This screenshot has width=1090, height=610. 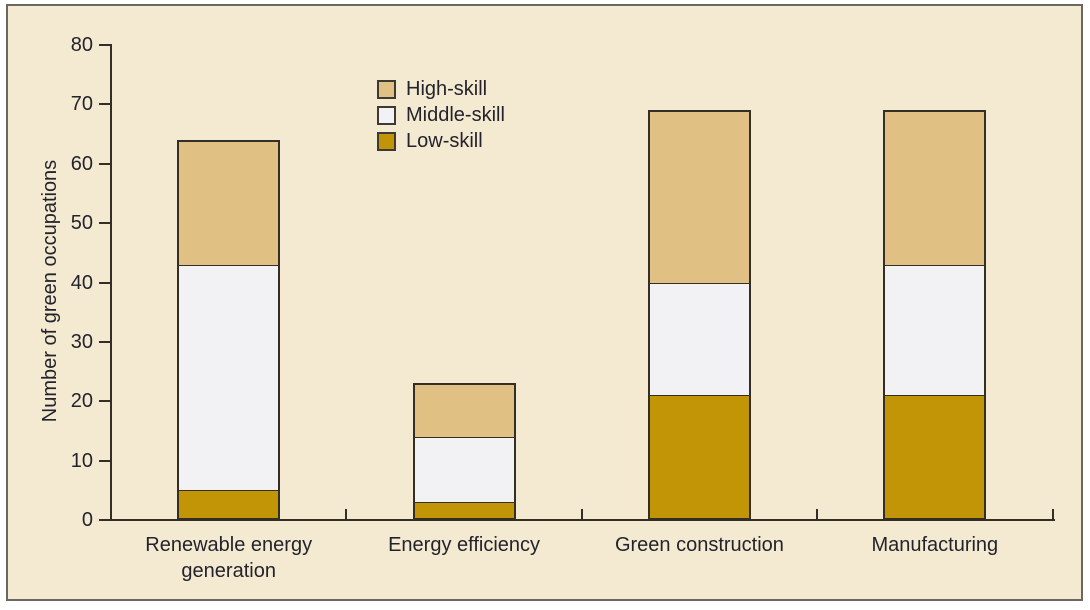 I want to click on legend-label: High-skill, so click(x=447, y=89).